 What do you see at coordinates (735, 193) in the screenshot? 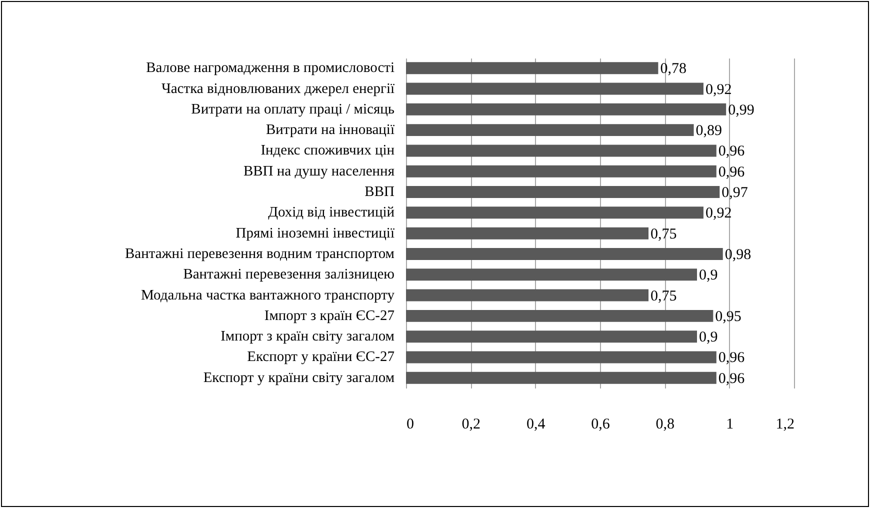
I see `data-label: 0,97` at bounding box center [735, 193].